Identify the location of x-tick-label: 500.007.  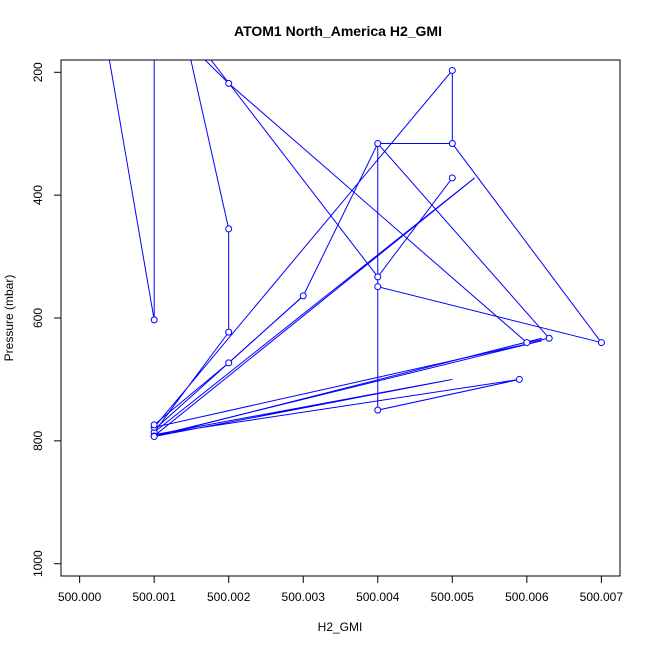
(602, 597).